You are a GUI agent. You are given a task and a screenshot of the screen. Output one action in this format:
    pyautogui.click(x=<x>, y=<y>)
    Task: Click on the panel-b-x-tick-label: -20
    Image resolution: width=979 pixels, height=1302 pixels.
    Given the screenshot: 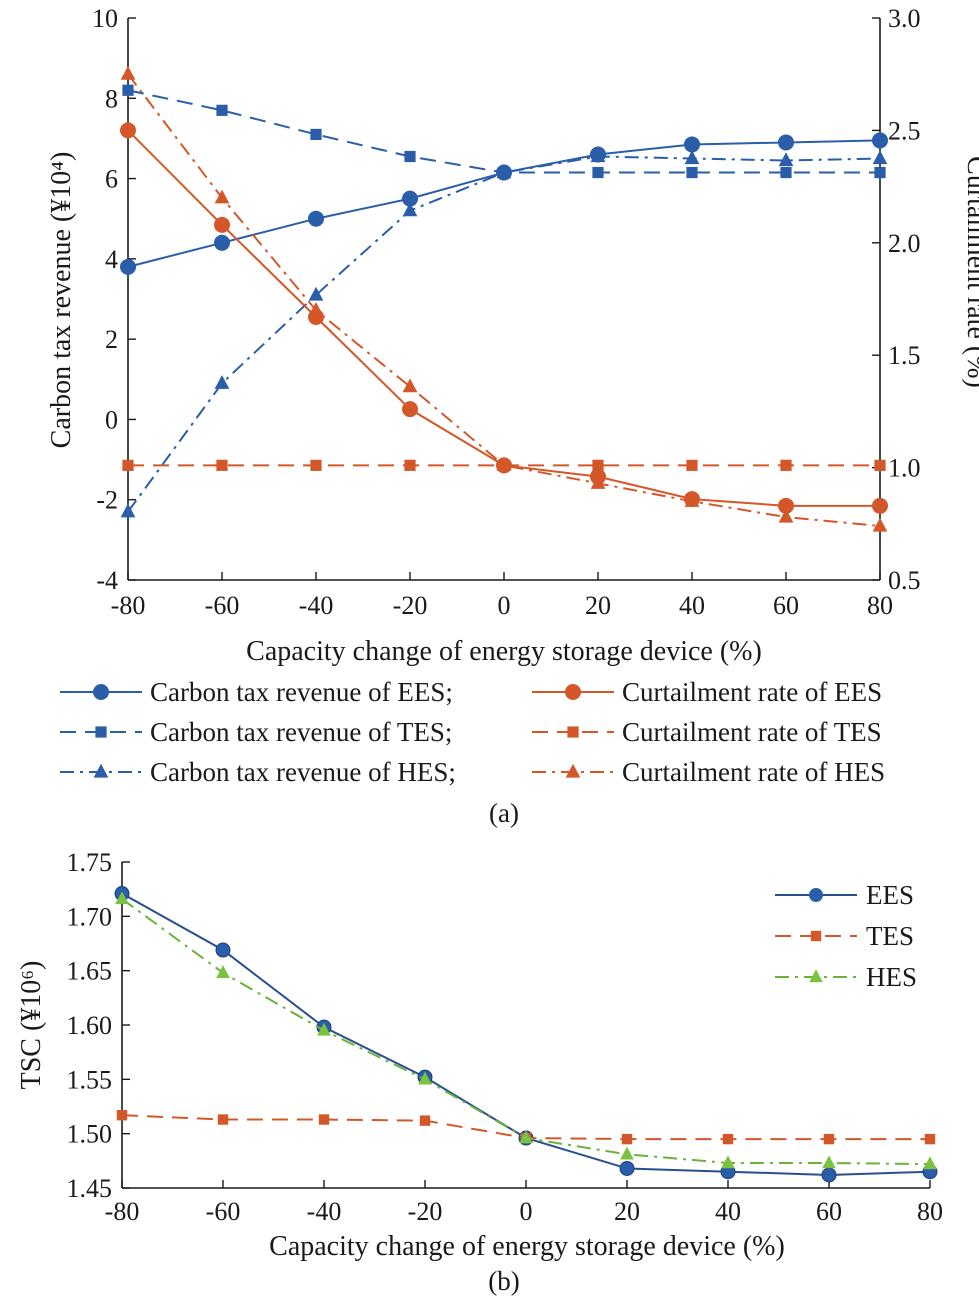 What is the action you would take?
    pyautogui.click(x=425, y=1211)
    